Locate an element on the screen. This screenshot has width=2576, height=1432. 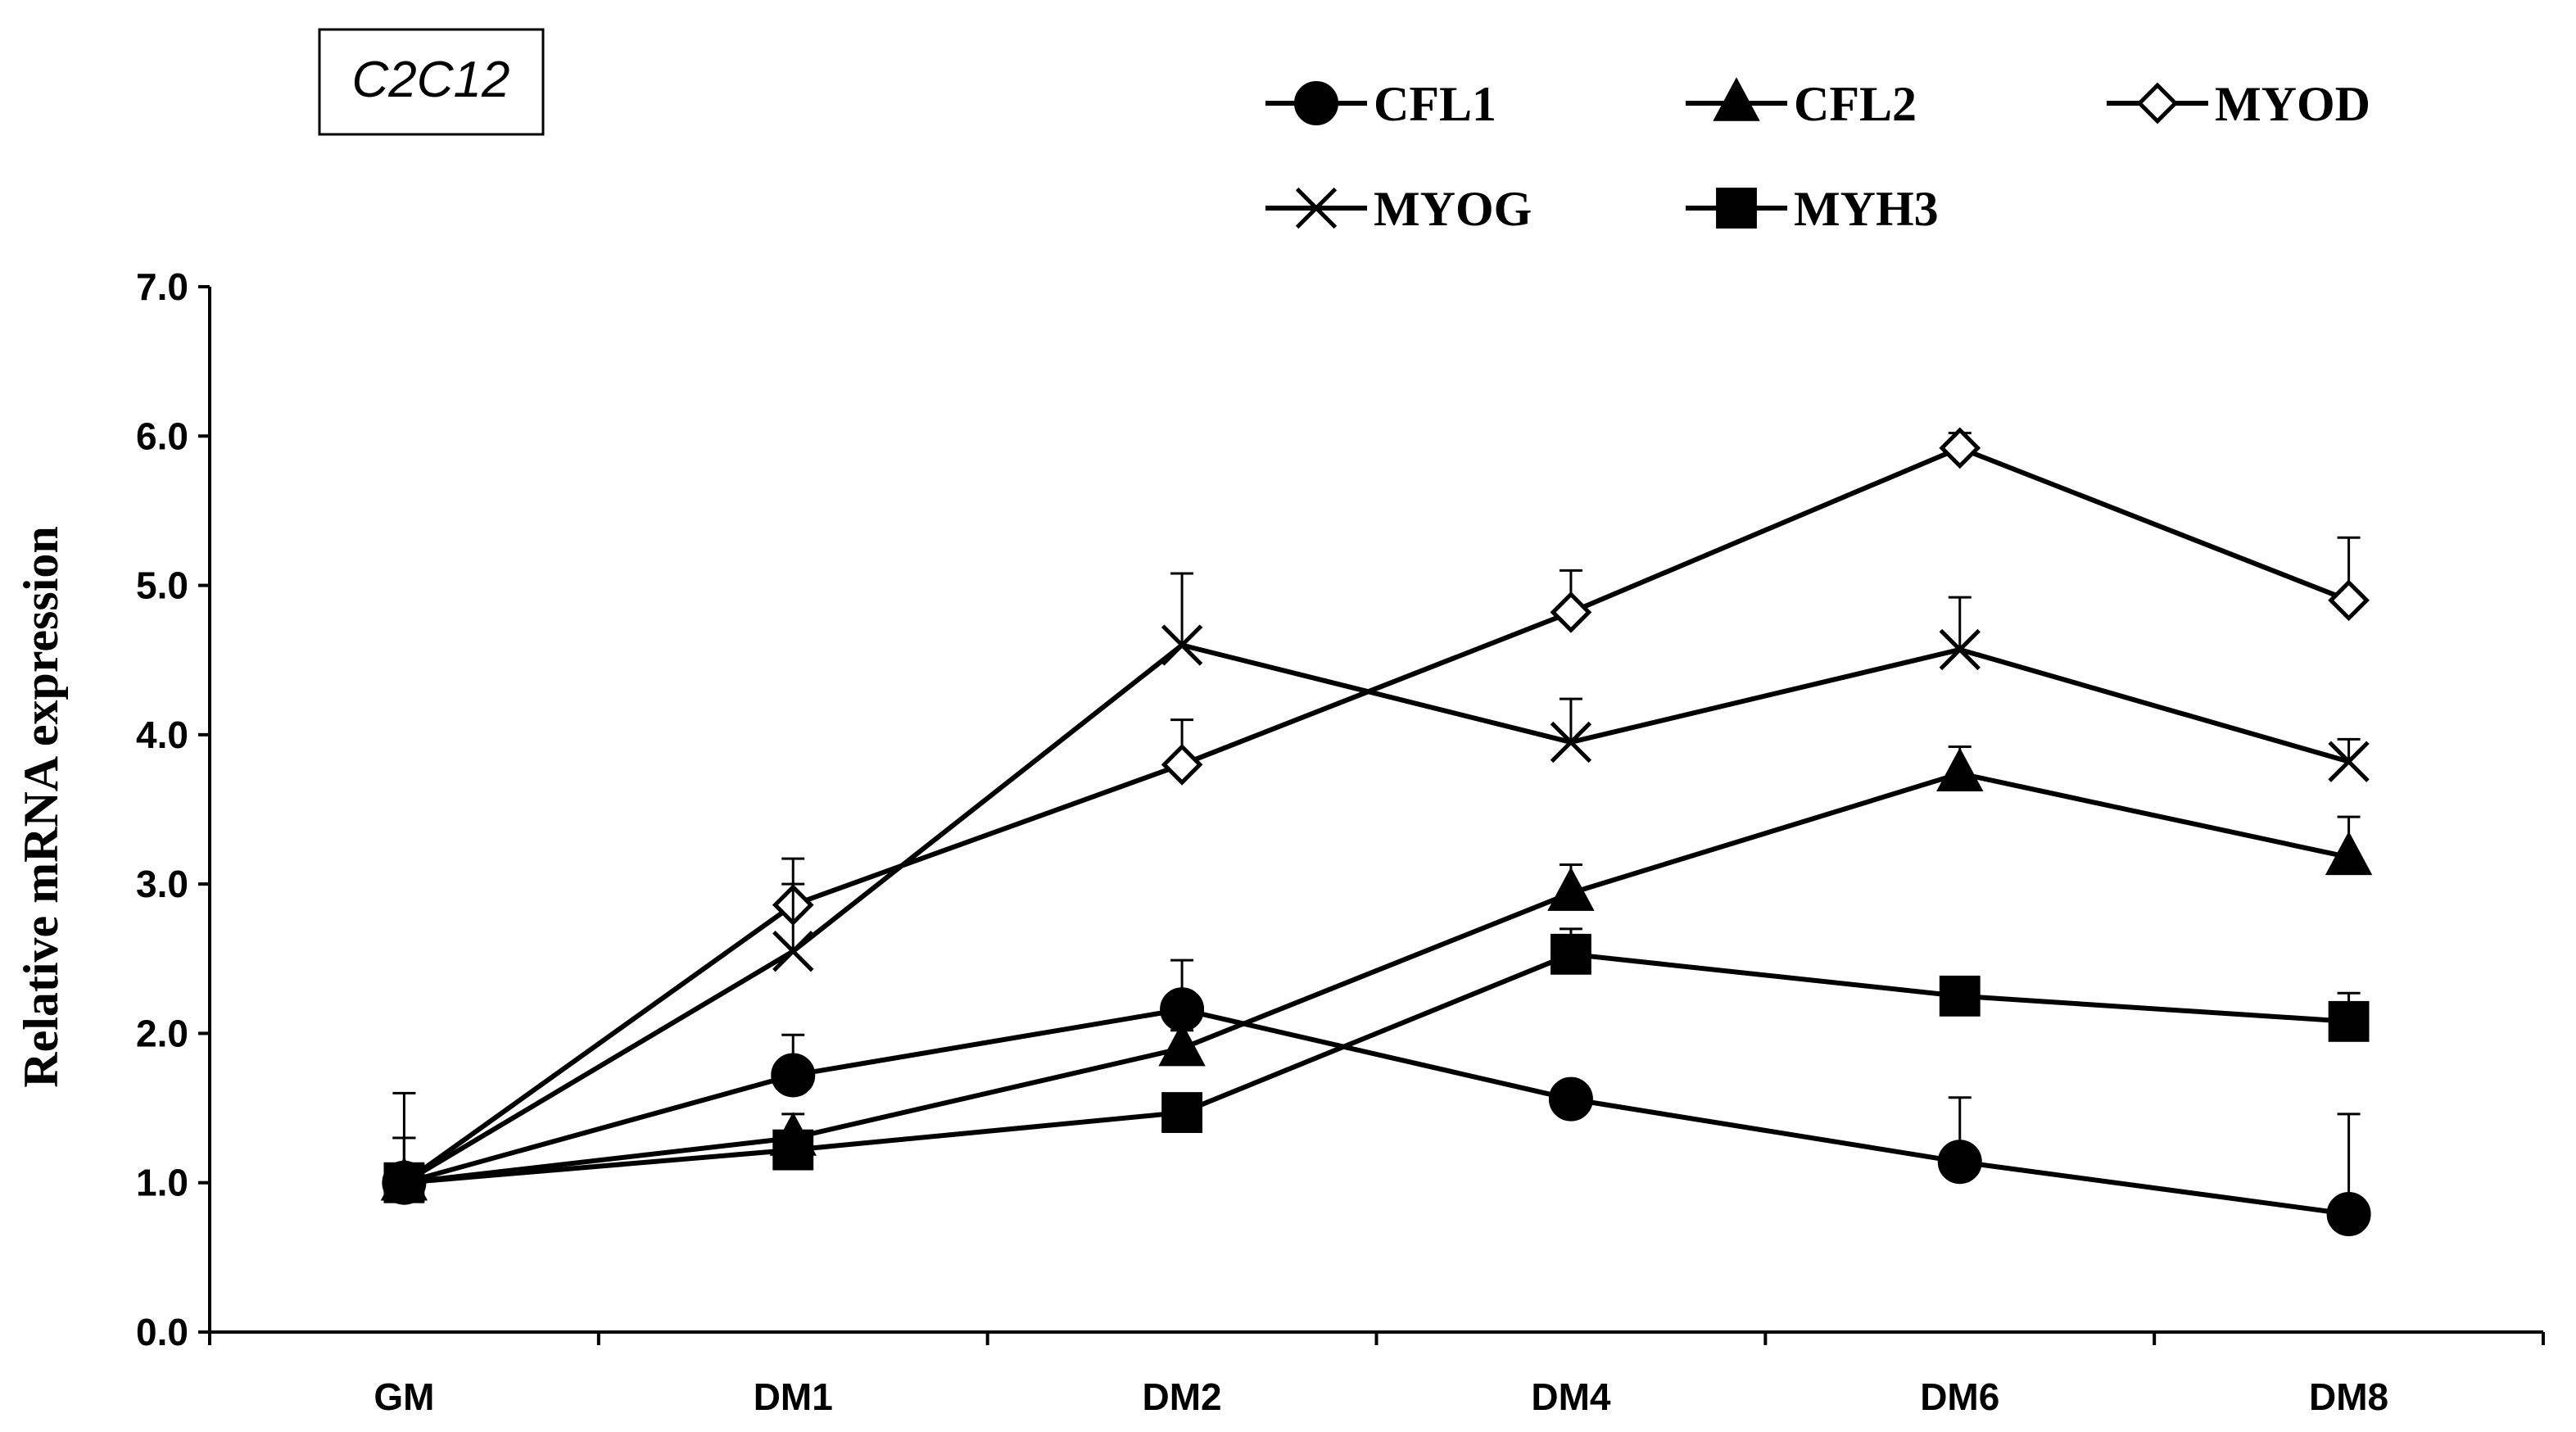
legend-label: MYOD is located at coordinates (2292, 104).